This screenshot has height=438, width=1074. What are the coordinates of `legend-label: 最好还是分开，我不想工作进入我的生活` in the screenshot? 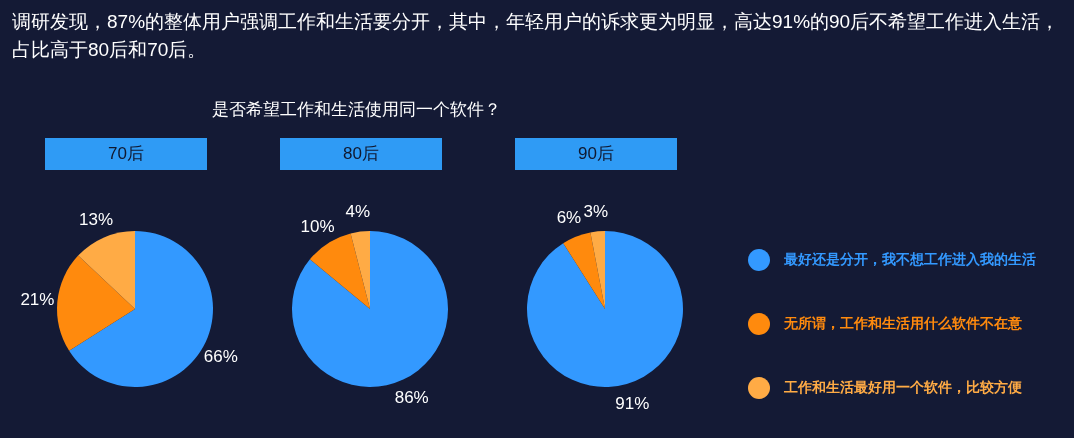 It's located at (910, 260).